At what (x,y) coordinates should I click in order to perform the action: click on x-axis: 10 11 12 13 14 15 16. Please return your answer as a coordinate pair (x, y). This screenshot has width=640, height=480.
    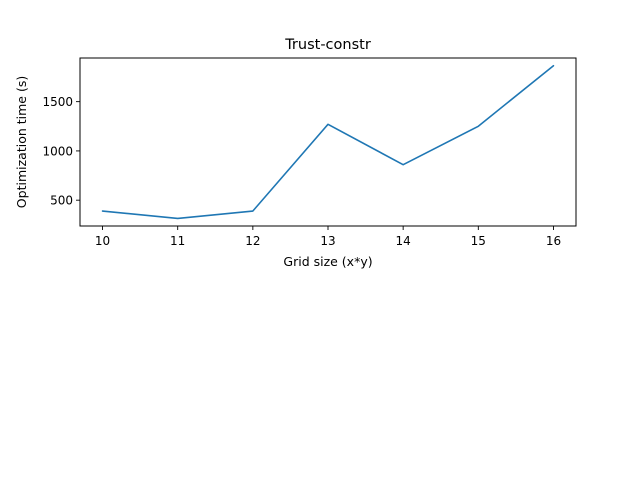
    Looking at the image, I should click on (328, 237).